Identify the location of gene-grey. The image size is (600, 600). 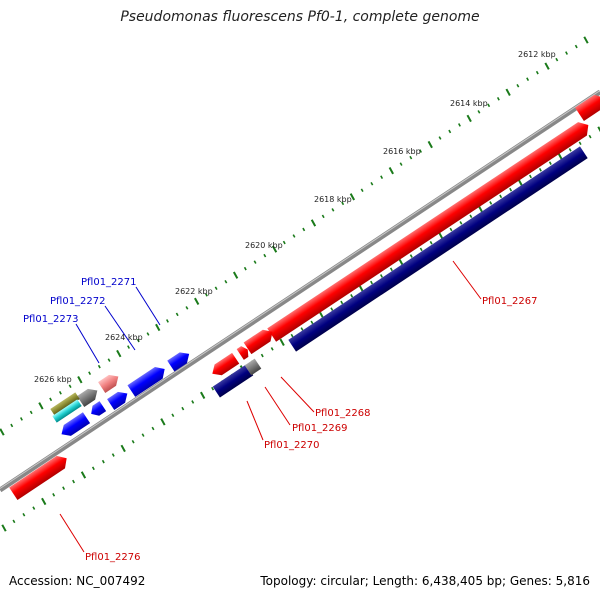
(89, 396).